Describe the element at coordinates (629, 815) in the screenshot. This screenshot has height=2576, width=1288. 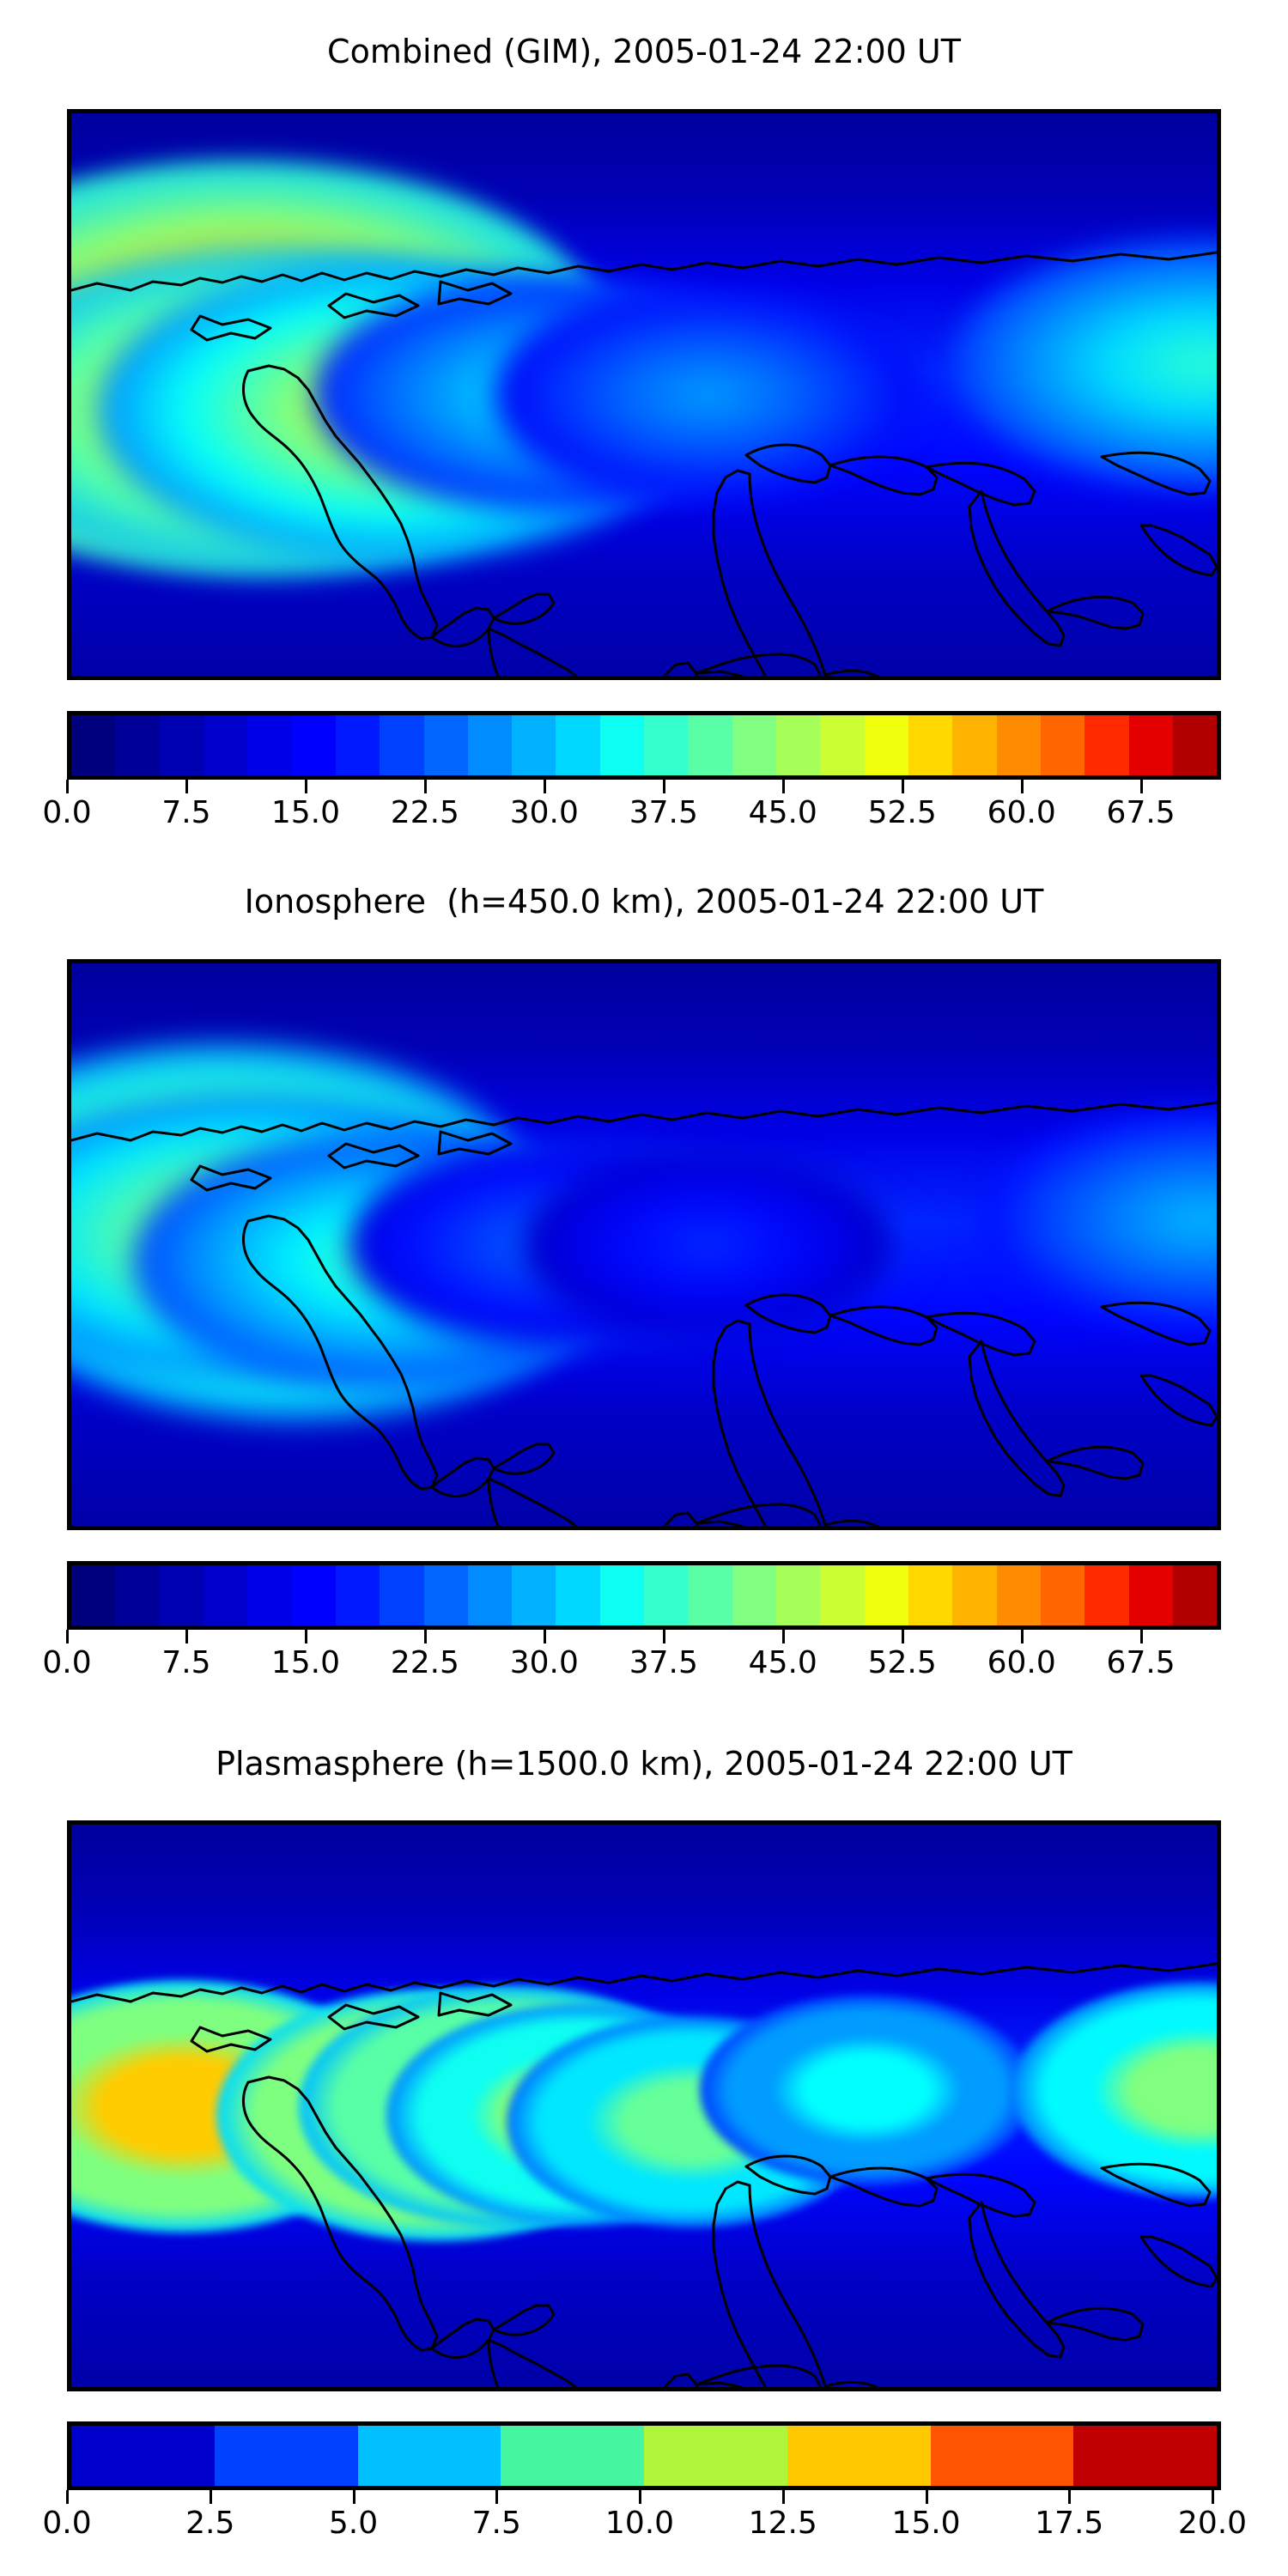
I see `colorbar-tick-labels: 0.0 7.5 15.0 22.5 30.0 37.5 45.0 52.5 60.0 67.5` at that location.